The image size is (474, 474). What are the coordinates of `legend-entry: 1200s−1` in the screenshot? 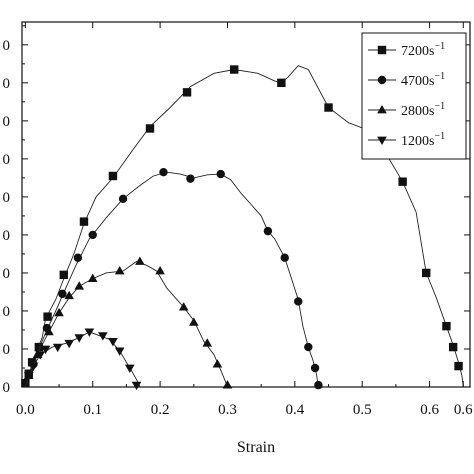 It's located at (406, 140).